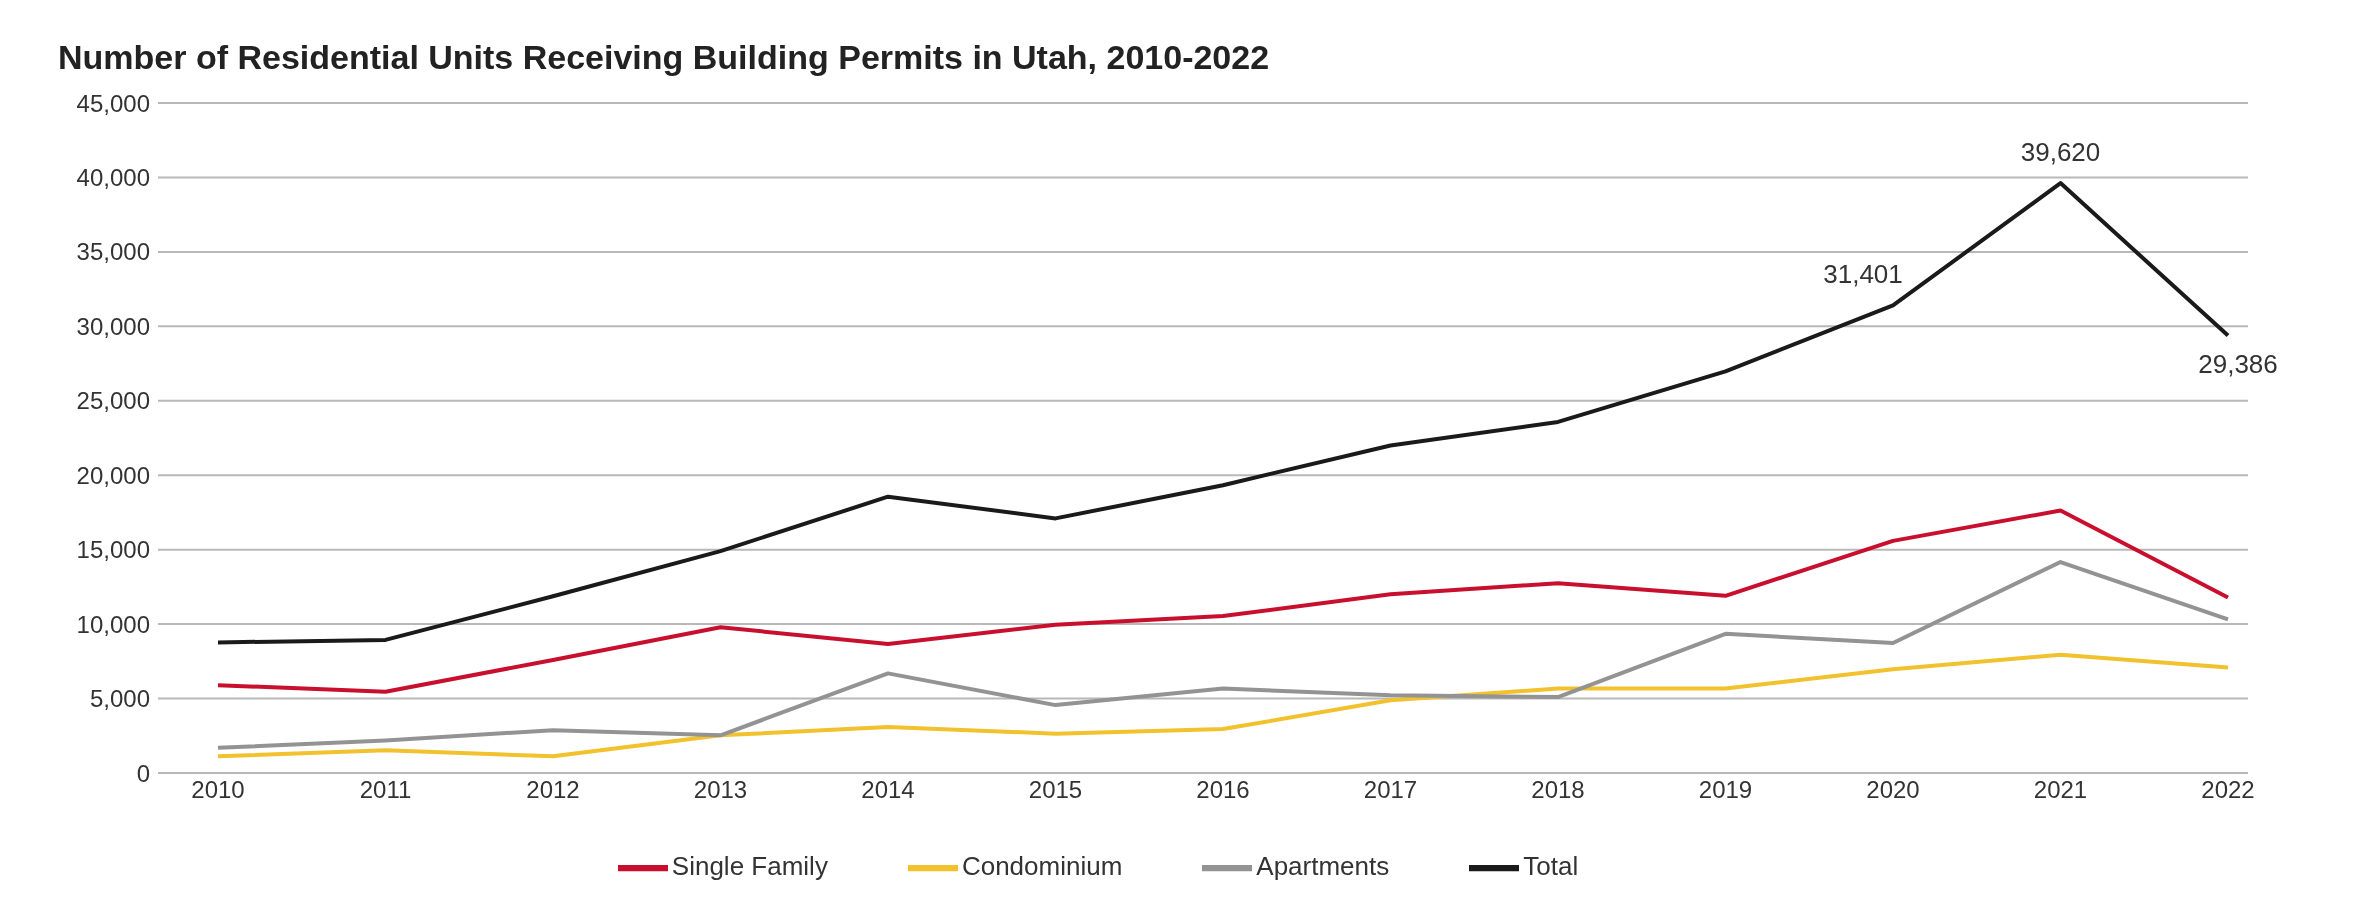 The image size is (2359, 924). What do you see at coordinates (1390, 790) in the screenshot?
I see `x-tick-label: 2017` at bounding box center [1390, 790].